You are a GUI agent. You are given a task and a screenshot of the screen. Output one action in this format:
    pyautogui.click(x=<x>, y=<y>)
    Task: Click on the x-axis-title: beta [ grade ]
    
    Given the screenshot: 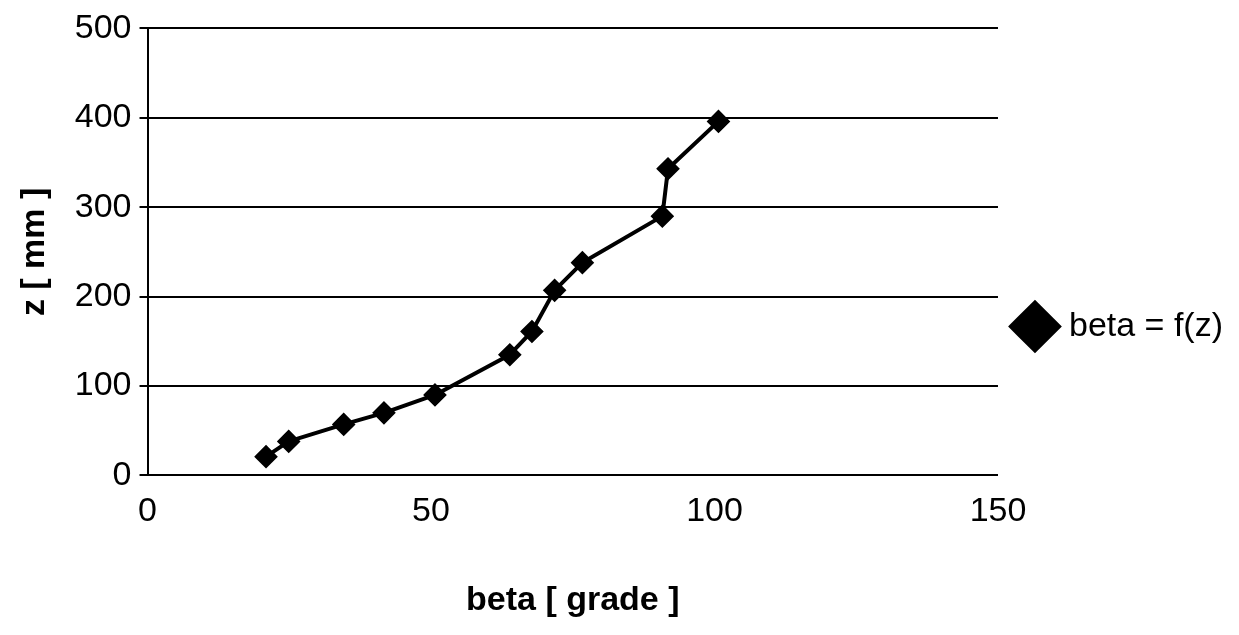 What is the action you would take?
    pyautogui.click(x=573, y=597)
    